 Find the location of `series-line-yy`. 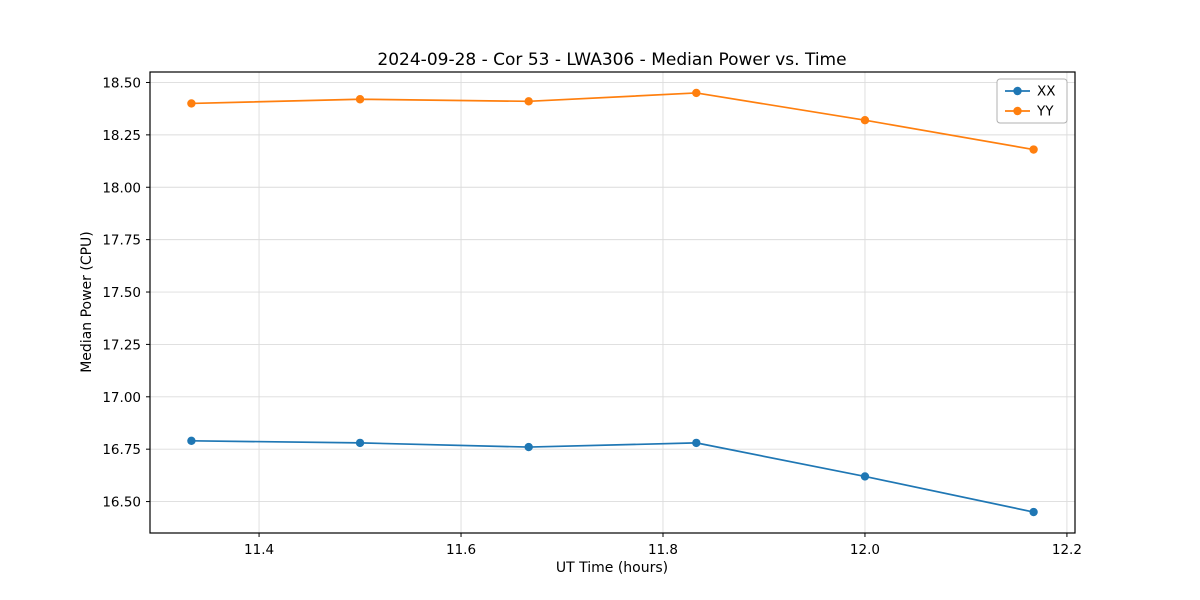

series-line-yy is located at coordinates (612, 121).